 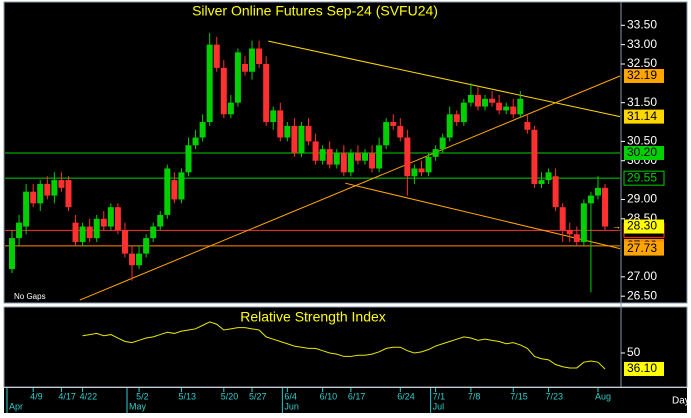 I want to click on rsi-value-box, so click(x=644, y=368).